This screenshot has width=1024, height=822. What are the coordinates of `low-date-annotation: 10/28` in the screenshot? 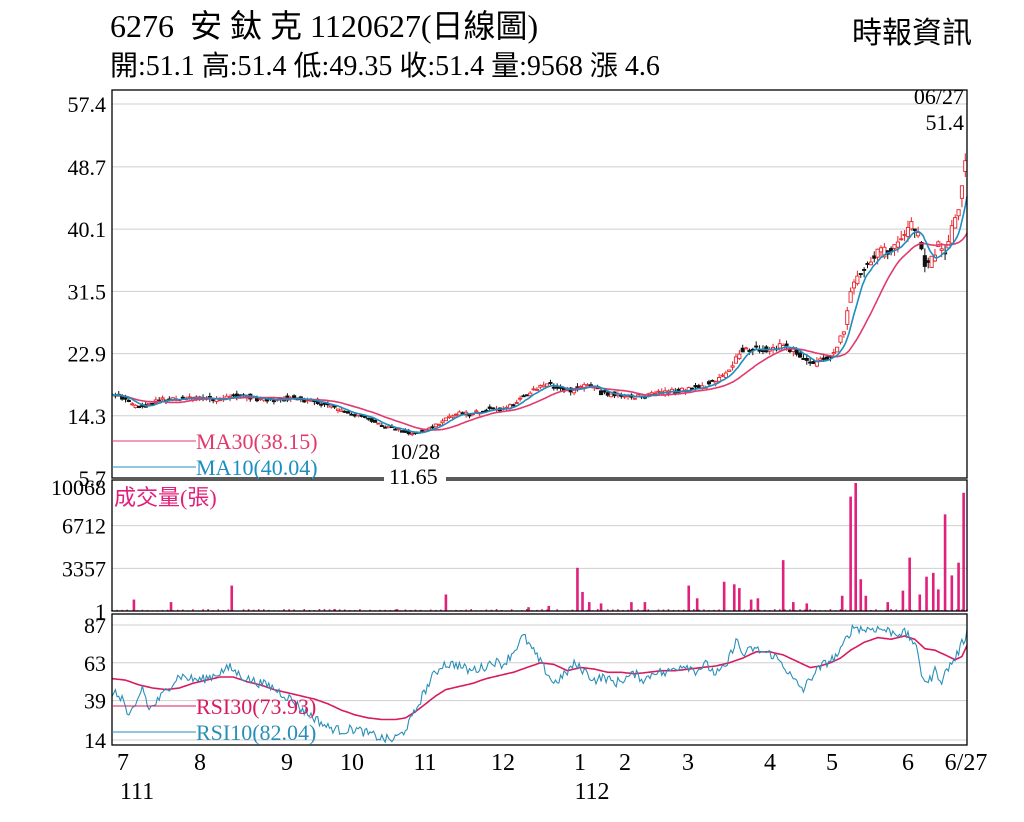 It's located at (415, 451).